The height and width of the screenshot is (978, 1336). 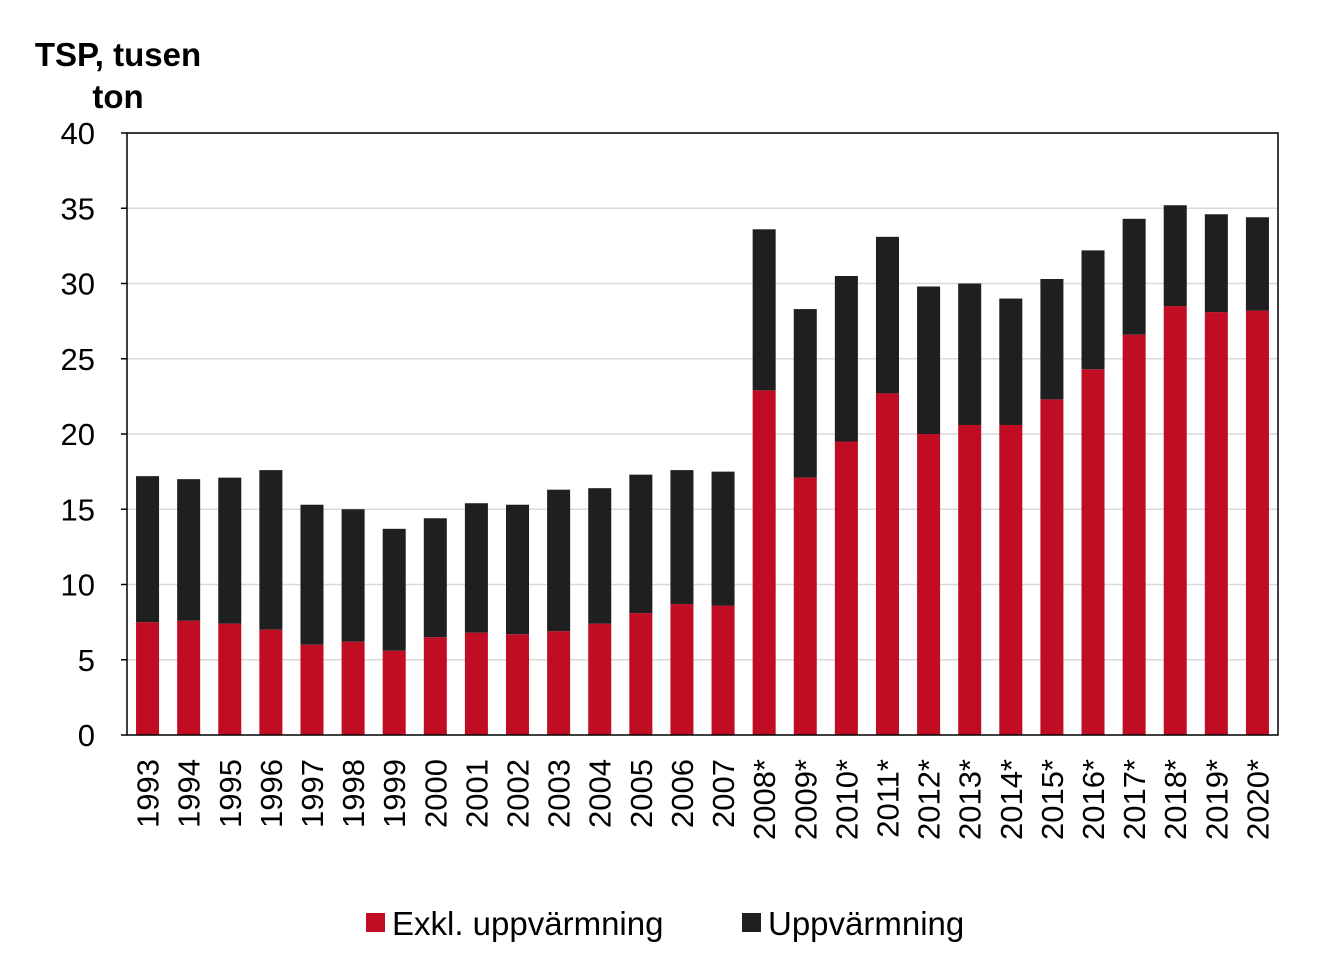 What do you see at coordinates (764, 310) in the screenshot?
I see `bar-uppvarmning-2008` at bounding box center [764, 310].